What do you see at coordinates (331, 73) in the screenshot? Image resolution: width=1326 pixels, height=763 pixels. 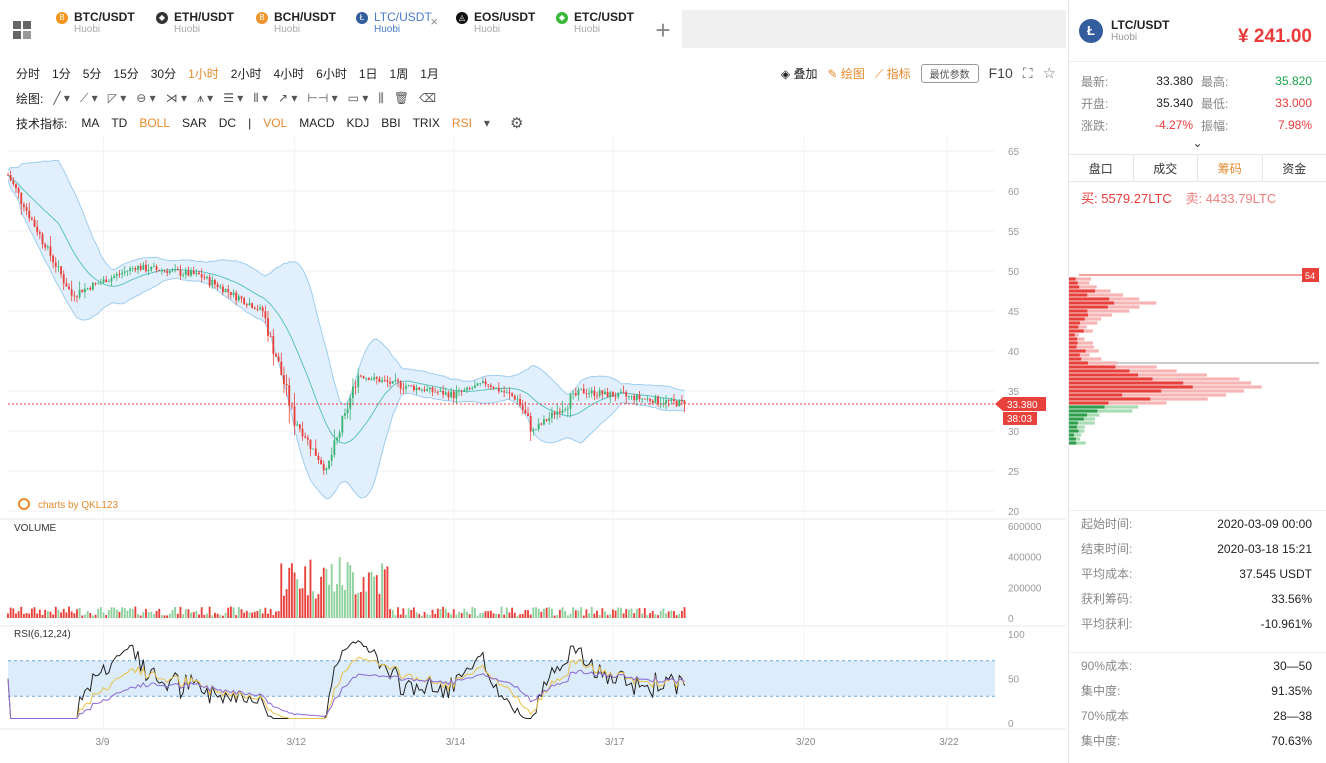 I see `period-8: 6小时` at bounding box center [331, 73].